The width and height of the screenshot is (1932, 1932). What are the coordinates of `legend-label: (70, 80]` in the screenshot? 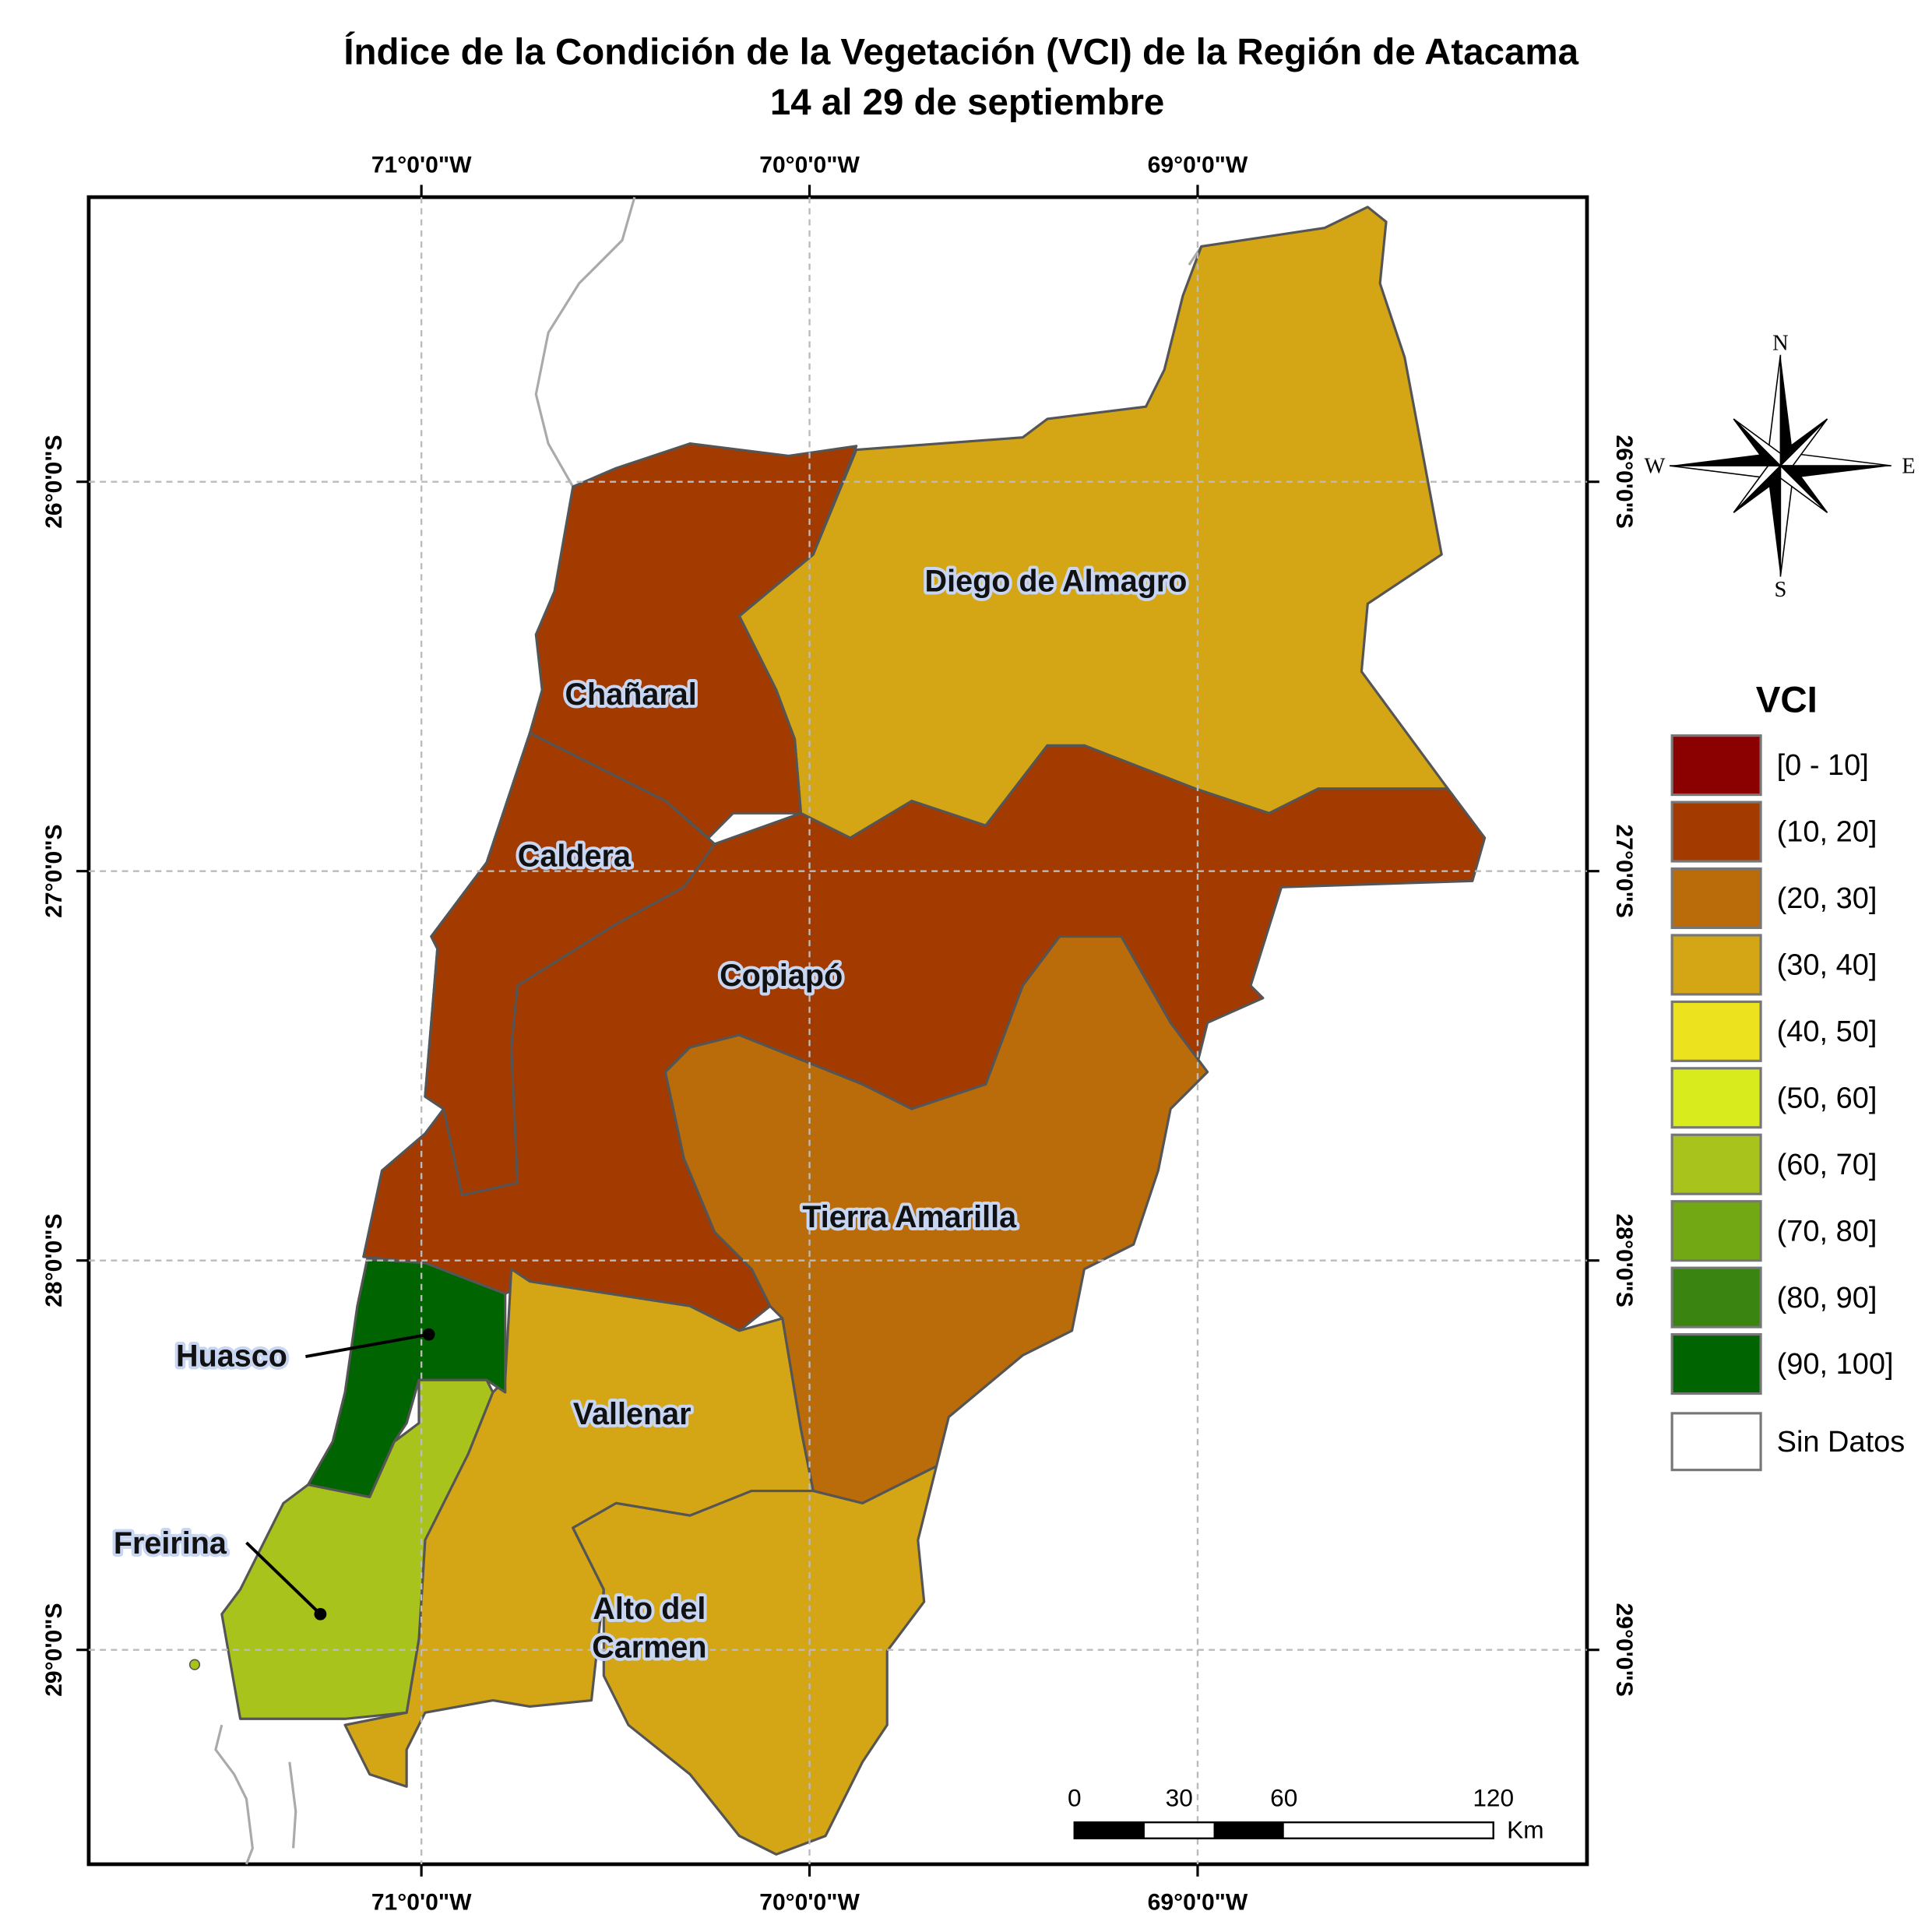 It's located at (1827, 1231).